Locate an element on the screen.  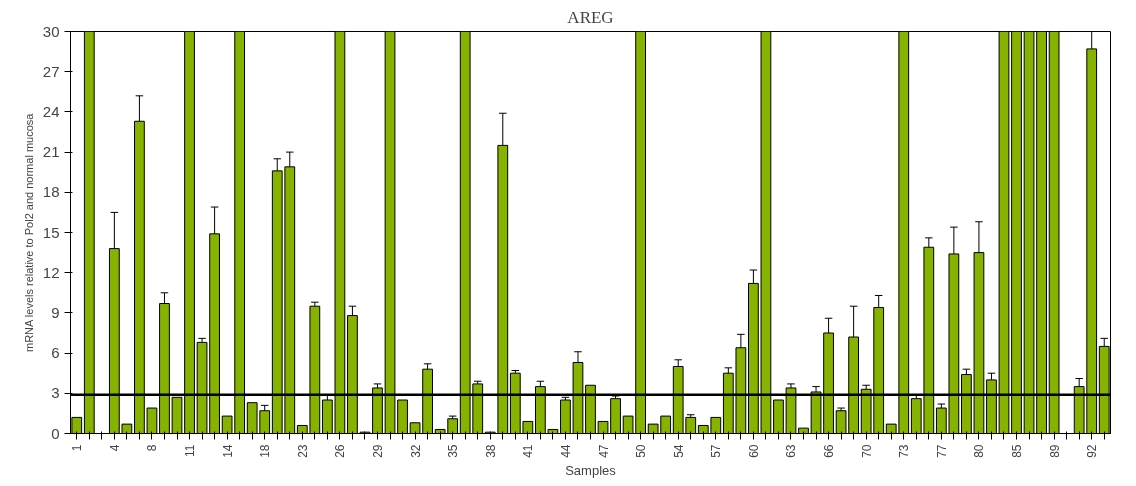
x-tick-label: 38 is located at coordinates (490, 451).